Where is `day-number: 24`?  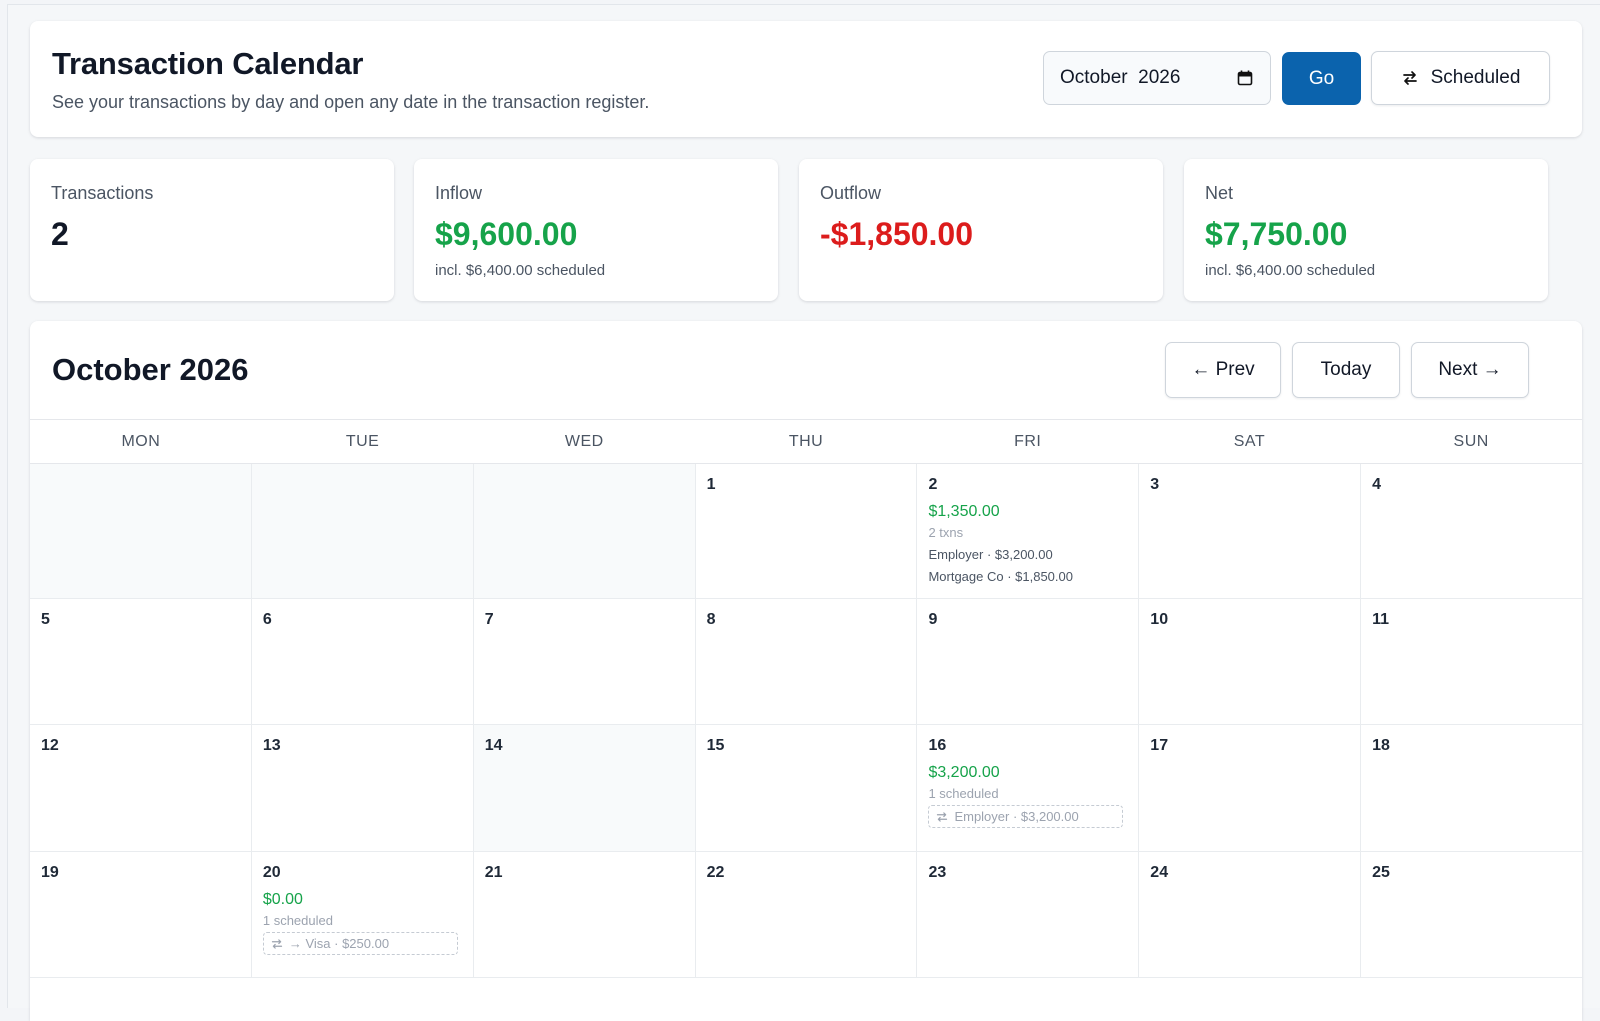
day-number: 24 is located at coordinates (1159, 872).